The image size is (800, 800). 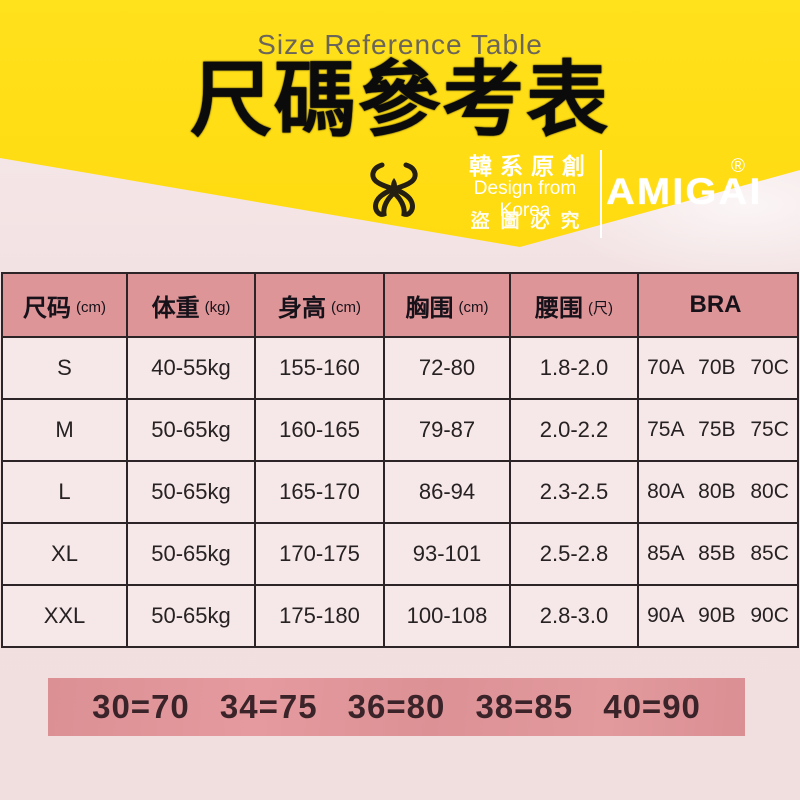 What do you see at coordinates (652, 706) in the screenshot?
I see `conversion-item: 40=90` at bounding box center [652, 706].